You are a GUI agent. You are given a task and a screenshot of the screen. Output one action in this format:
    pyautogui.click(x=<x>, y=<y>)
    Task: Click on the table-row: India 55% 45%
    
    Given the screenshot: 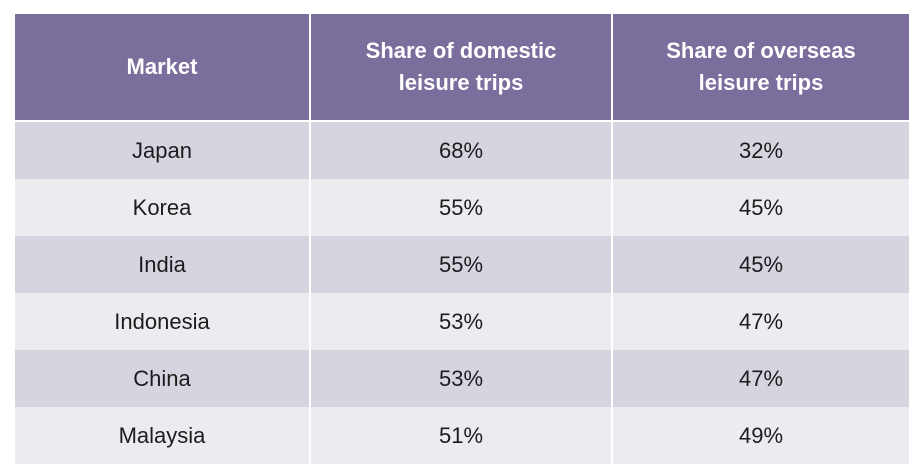 What is the action you would take?
    pyautogui.click(x=462, y=264)
    